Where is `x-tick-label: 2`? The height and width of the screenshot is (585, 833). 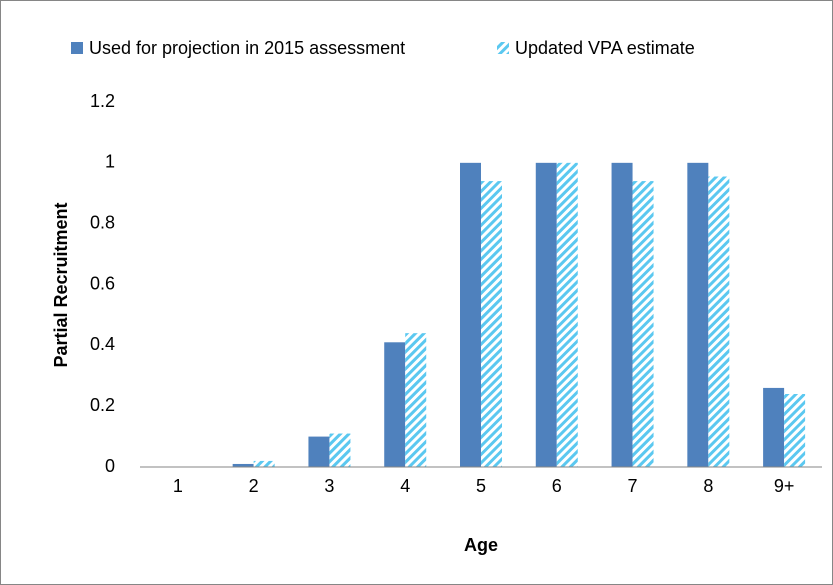 x-tick-label: 2 is located at coordinates (254, 486).